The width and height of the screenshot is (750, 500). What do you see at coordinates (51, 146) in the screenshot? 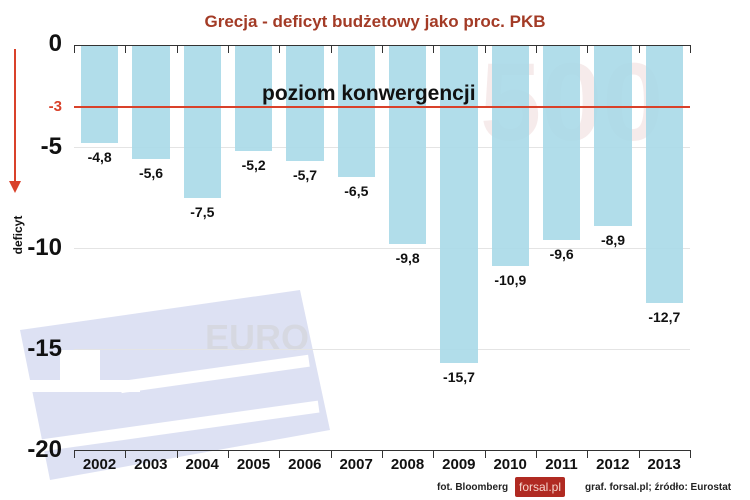
I see `y-tick-minus-5: -5` at bounding box center [51, 146].